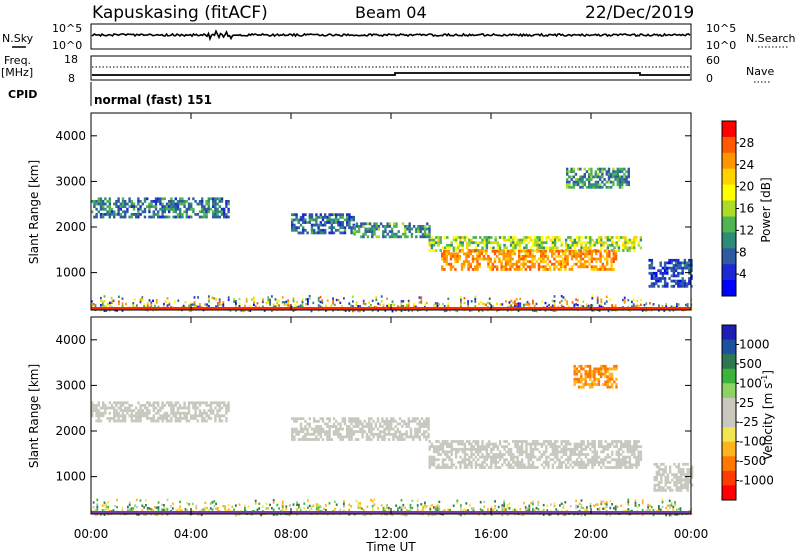 This screenshot has width=800, height=554. What do you see at coordinates (709, 78) in the screenshot?
I see `nave-tick-bottom: 0` at bounding box center [709, 78].